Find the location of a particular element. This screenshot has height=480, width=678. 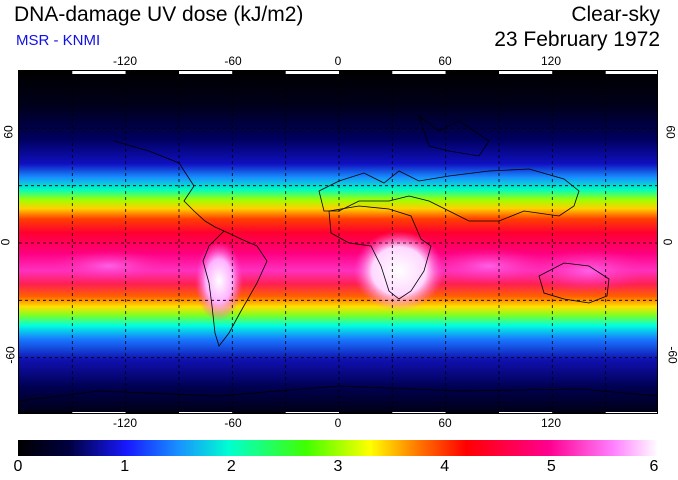

colorbar-label-4: 4 is located at coordinates (445, 466).